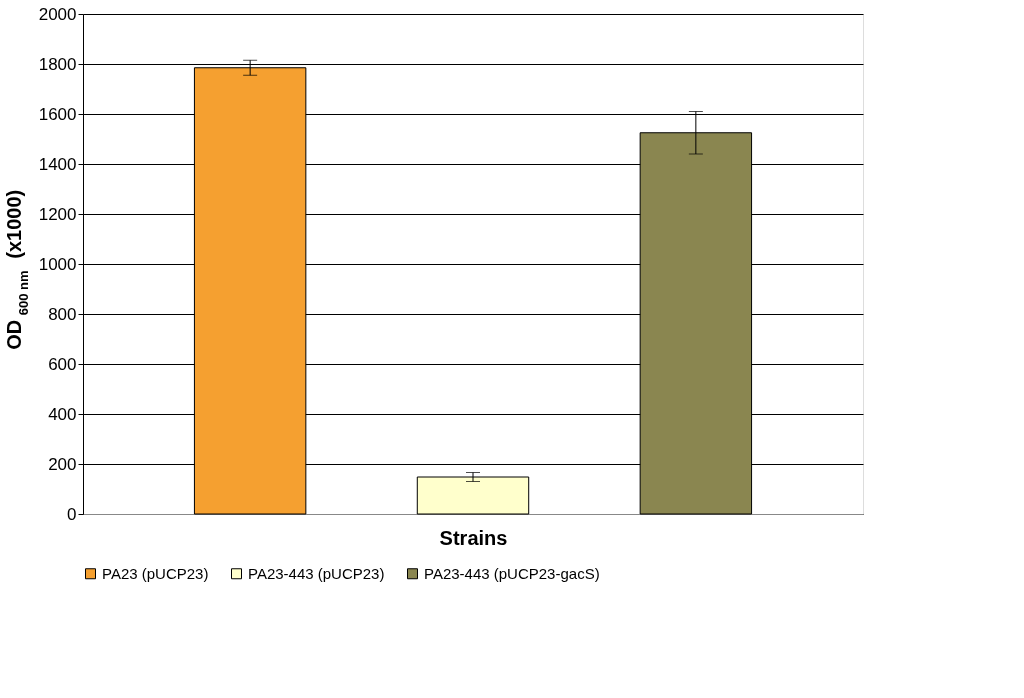 The width and height of the screenshot is (1024, 698). I want to click on legend-label: PA23-443 (pUCP23-gacS), so click(512, 573).